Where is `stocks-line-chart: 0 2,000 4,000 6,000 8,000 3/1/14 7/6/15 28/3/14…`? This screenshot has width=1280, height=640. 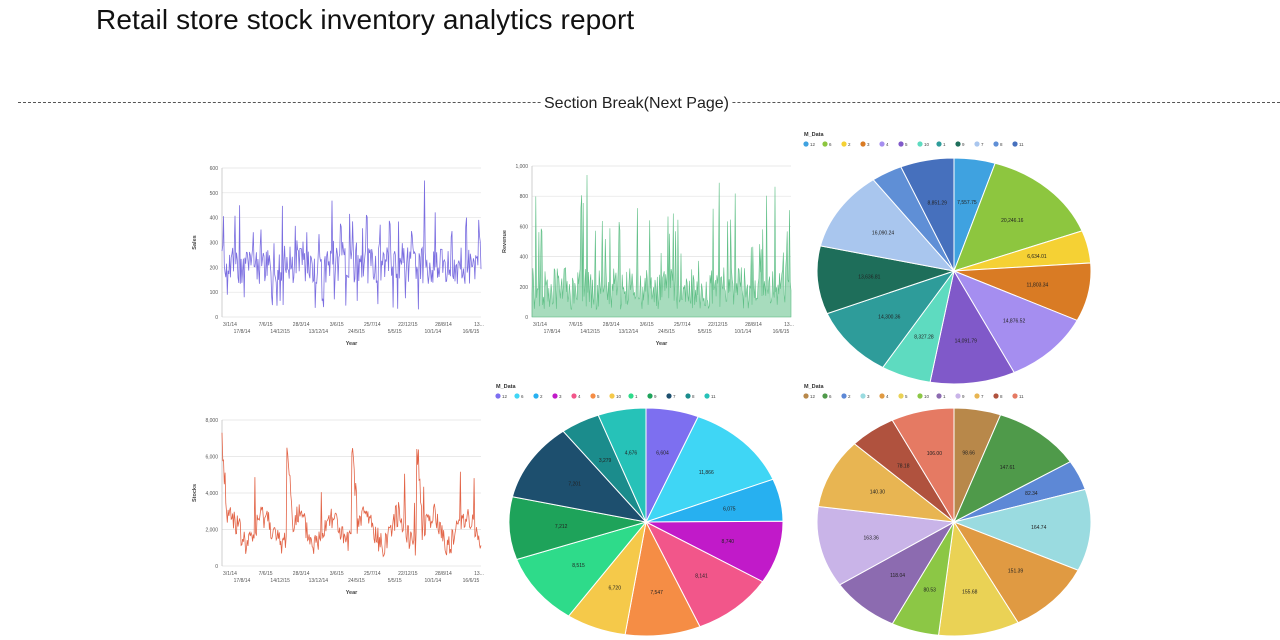
stocks-line-chart: 0 2,000 4,000 6,000 8,000 3/1/14 7/6/15 28/3/14… is located at coordinates (338, 507).